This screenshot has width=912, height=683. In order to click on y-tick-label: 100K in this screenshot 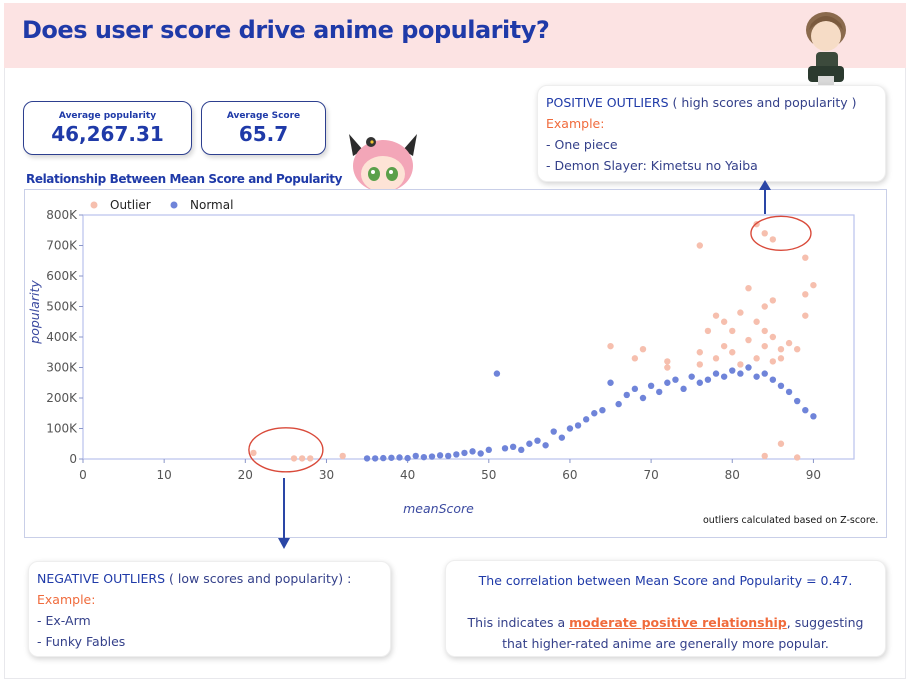, I will do `click(62, 429)`.